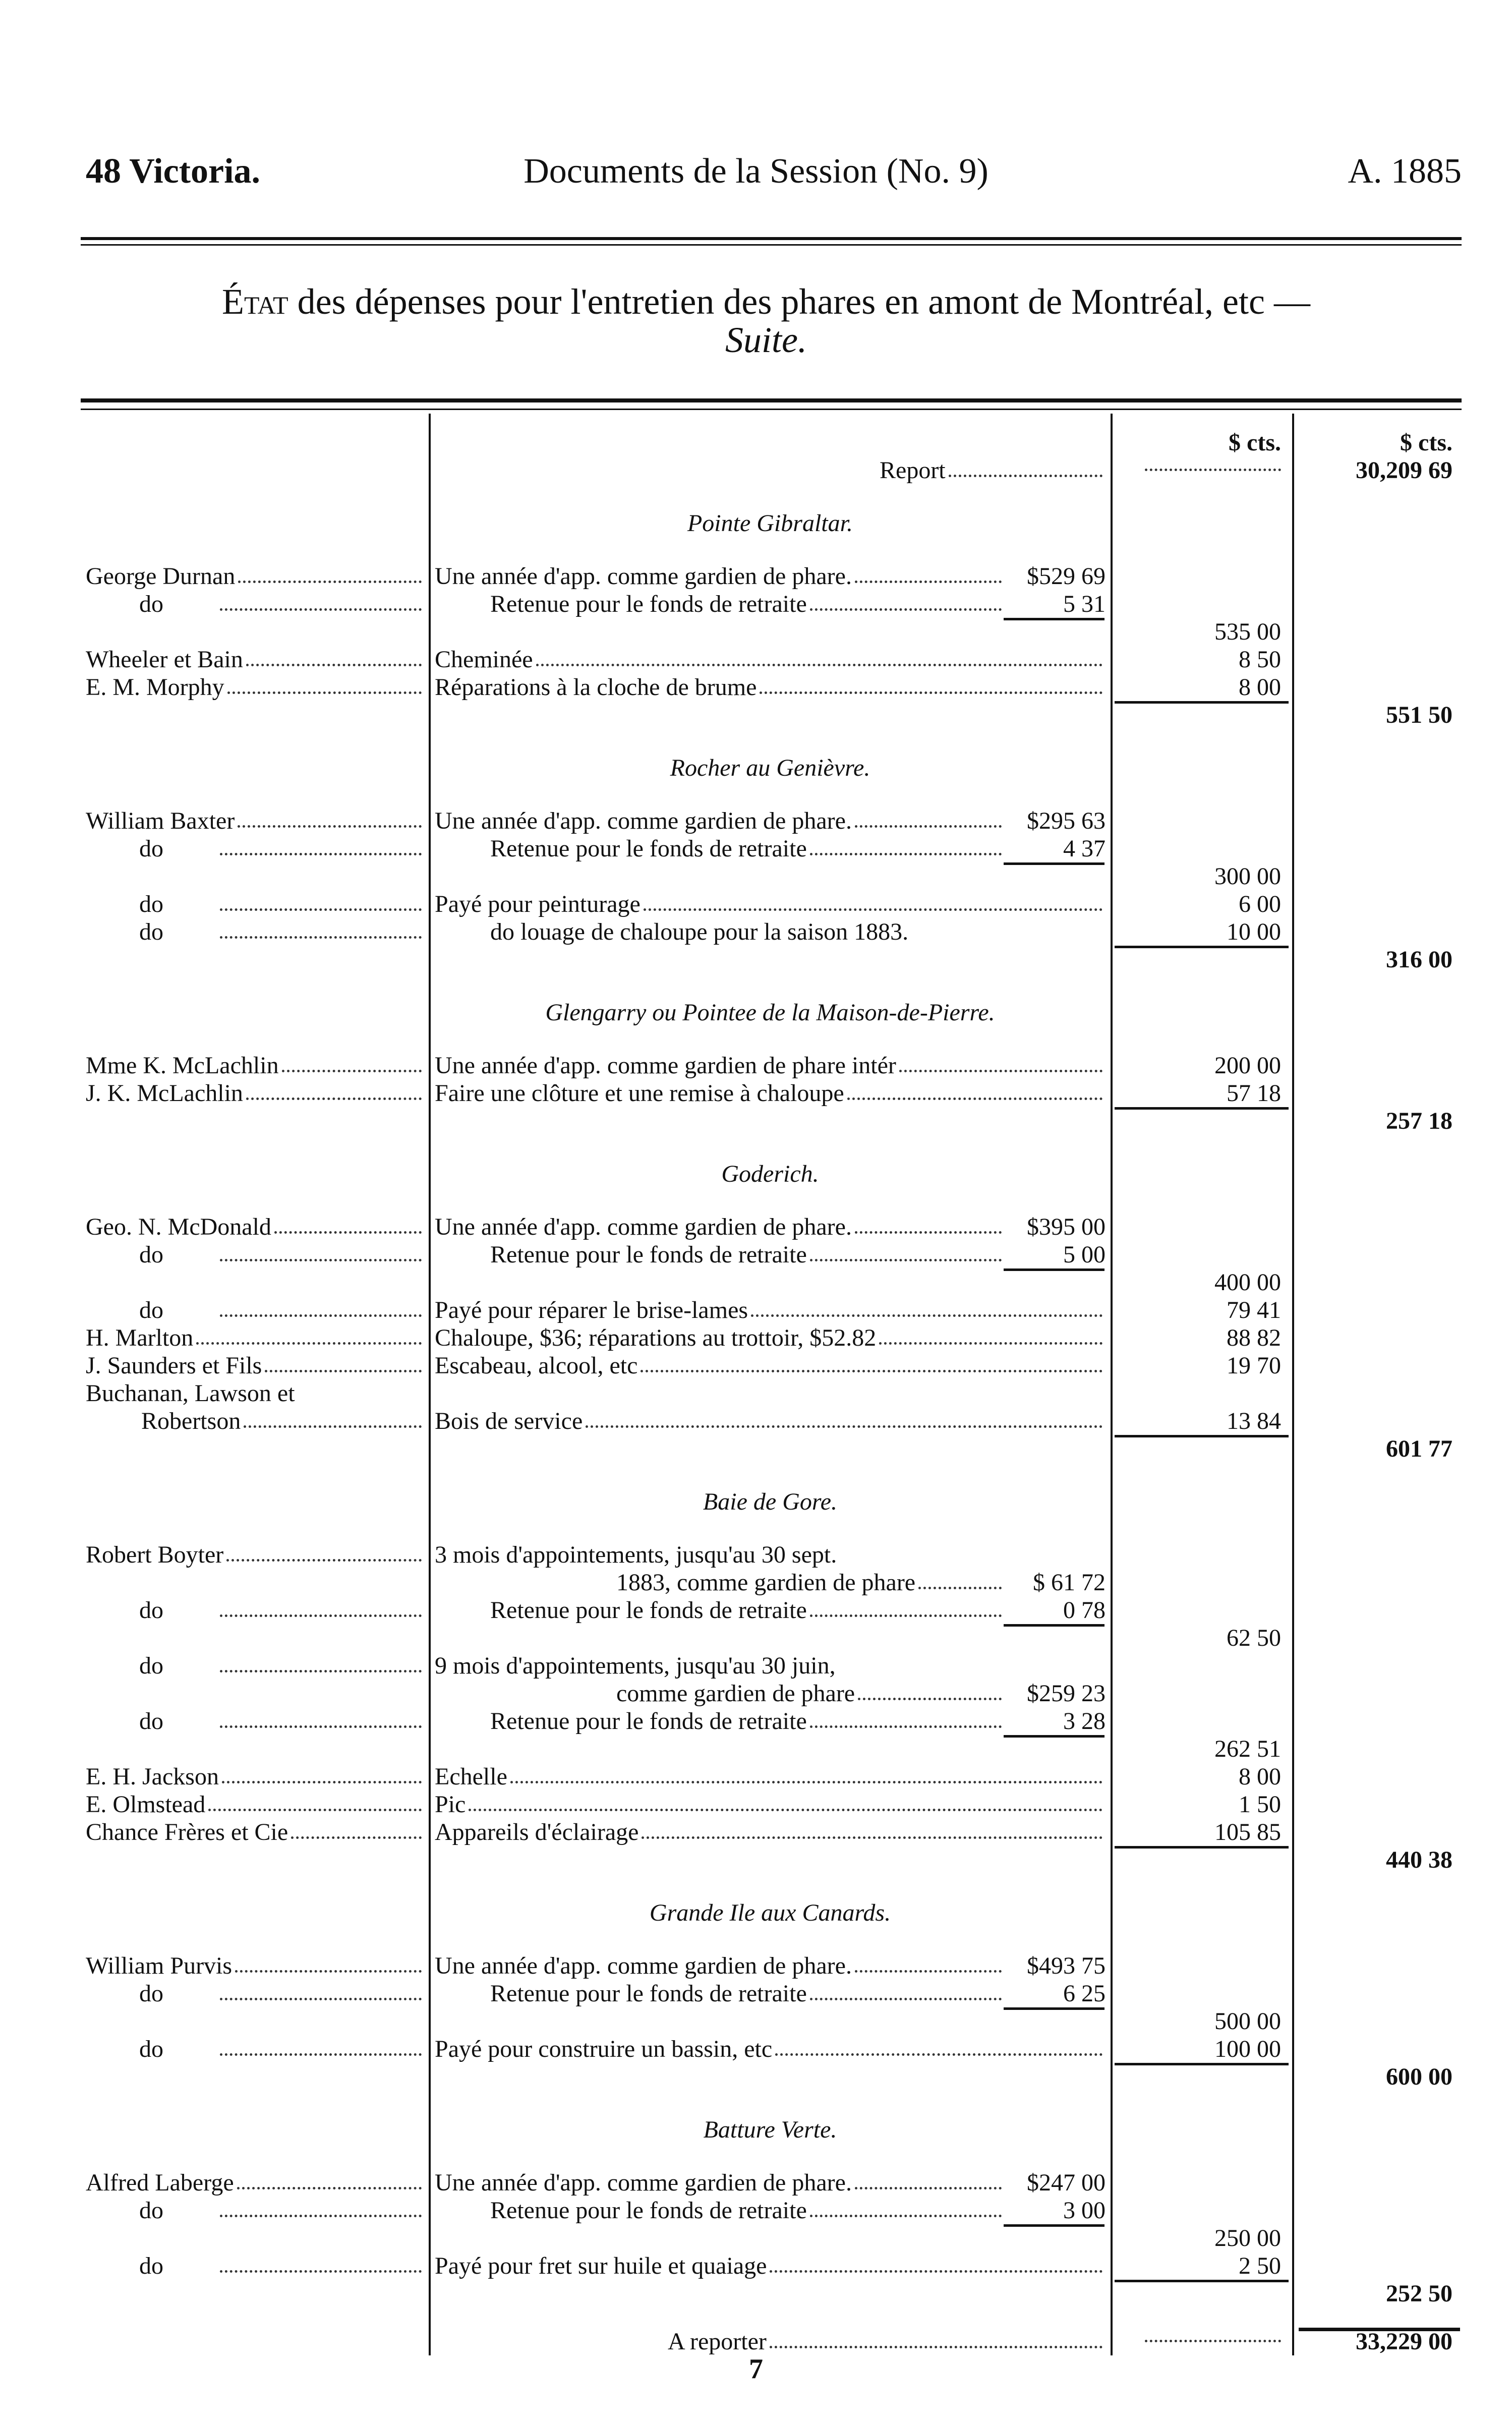 The height and width of the screenshot is (2424, 1512). What do you see at coordinates (1419, 715) in the screenshot?
I see `section-total: 551 50` at bounding box center [1419, 715].